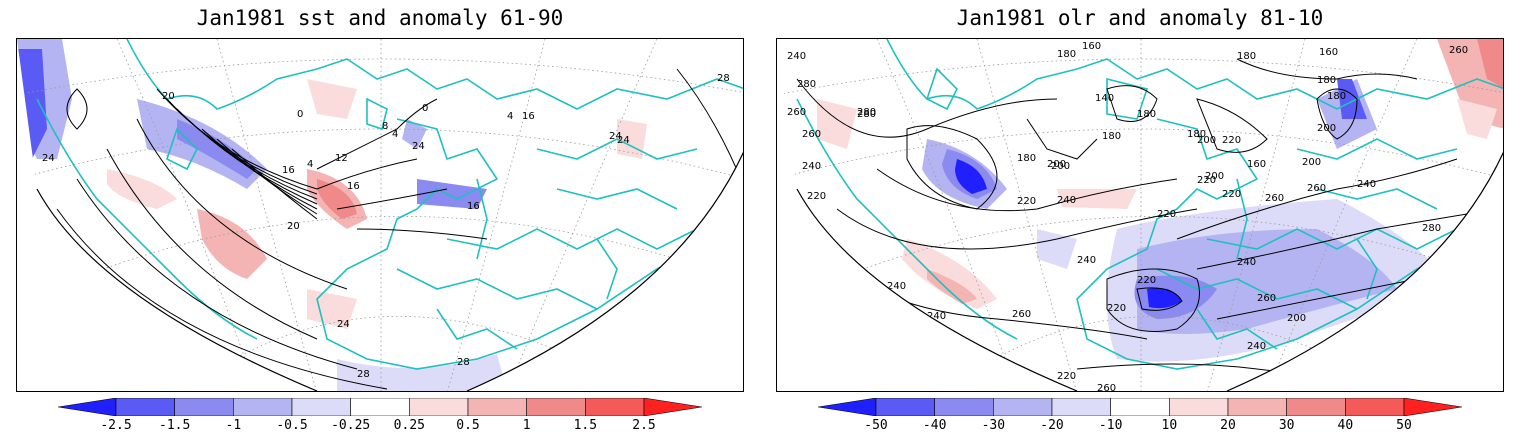 Image resolution: width=1520 pixels, height=433 pixels. Describe the element at coordinates (1169, 425) in the screenshot. I see `colorbar-tick-label: 10` at that location.